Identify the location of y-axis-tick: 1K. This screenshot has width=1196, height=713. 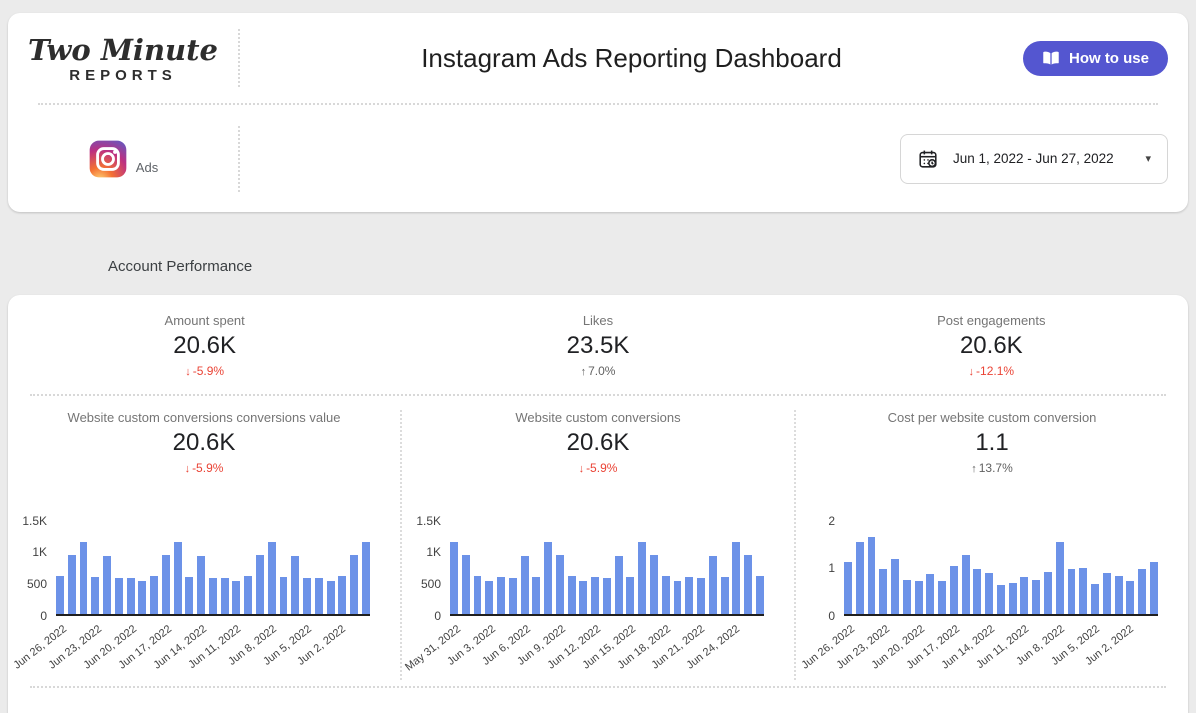
(433, 552).